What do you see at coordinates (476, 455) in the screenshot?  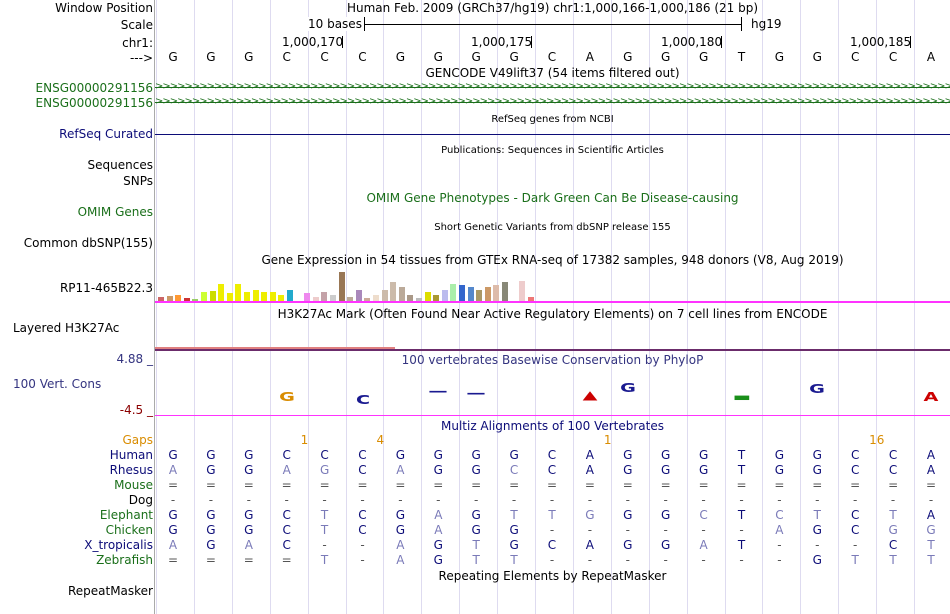 I see `alignment-base: G` at bounding box center [476, 455].